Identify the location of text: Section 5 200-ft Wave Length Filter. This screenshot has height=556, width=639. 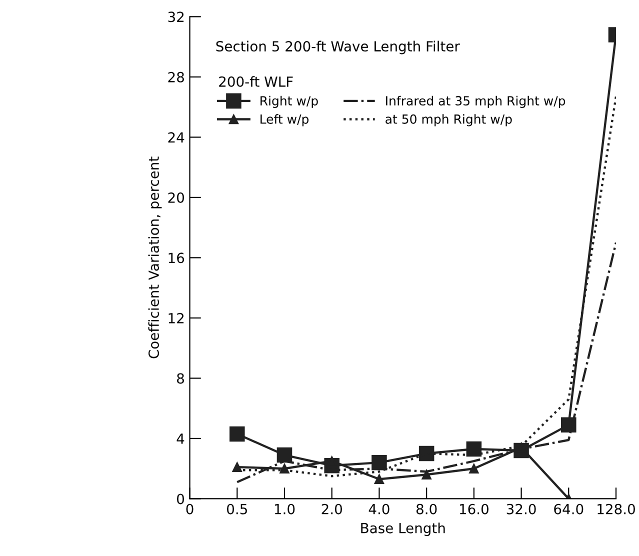
(338, 47).